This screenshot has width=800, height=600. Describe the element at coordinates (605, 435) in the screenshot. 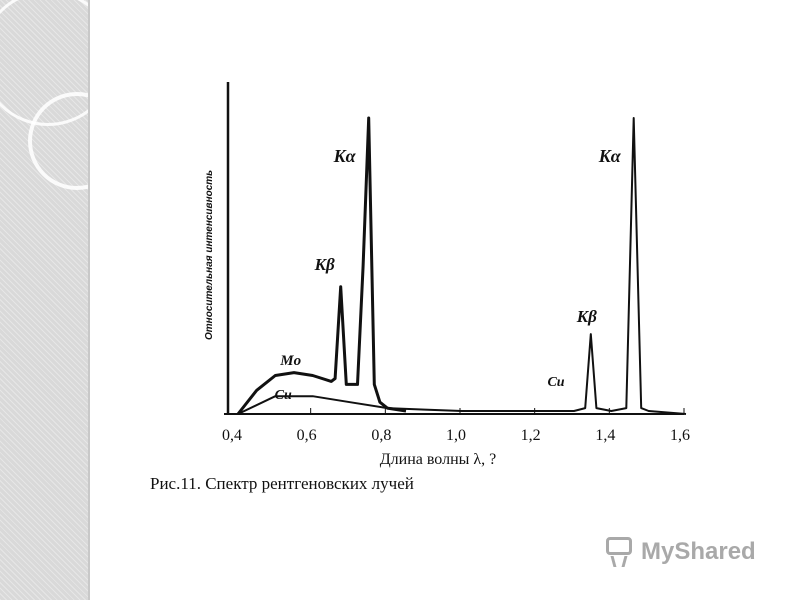

I see `x-tick-label: 1,4` at that location.